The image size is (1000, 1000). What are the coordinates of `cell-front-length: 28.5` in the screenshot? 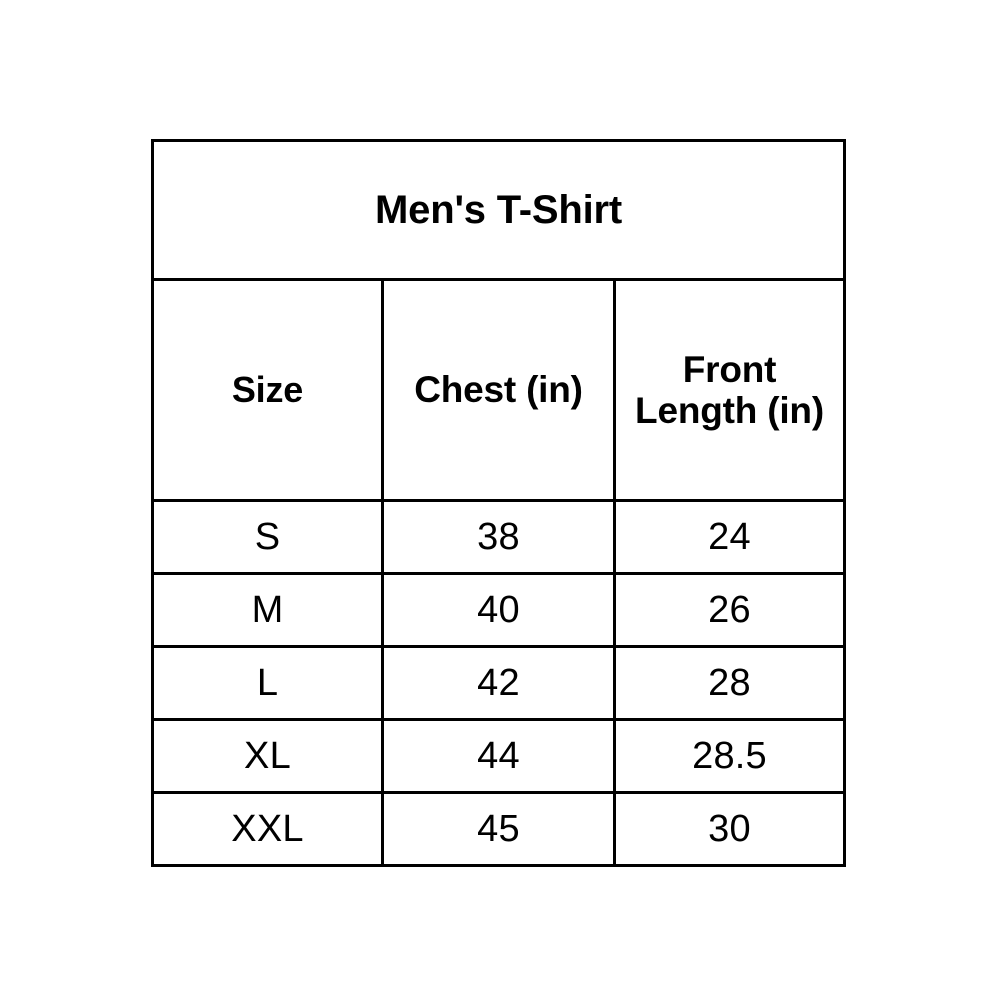 It's located at (729, 756).